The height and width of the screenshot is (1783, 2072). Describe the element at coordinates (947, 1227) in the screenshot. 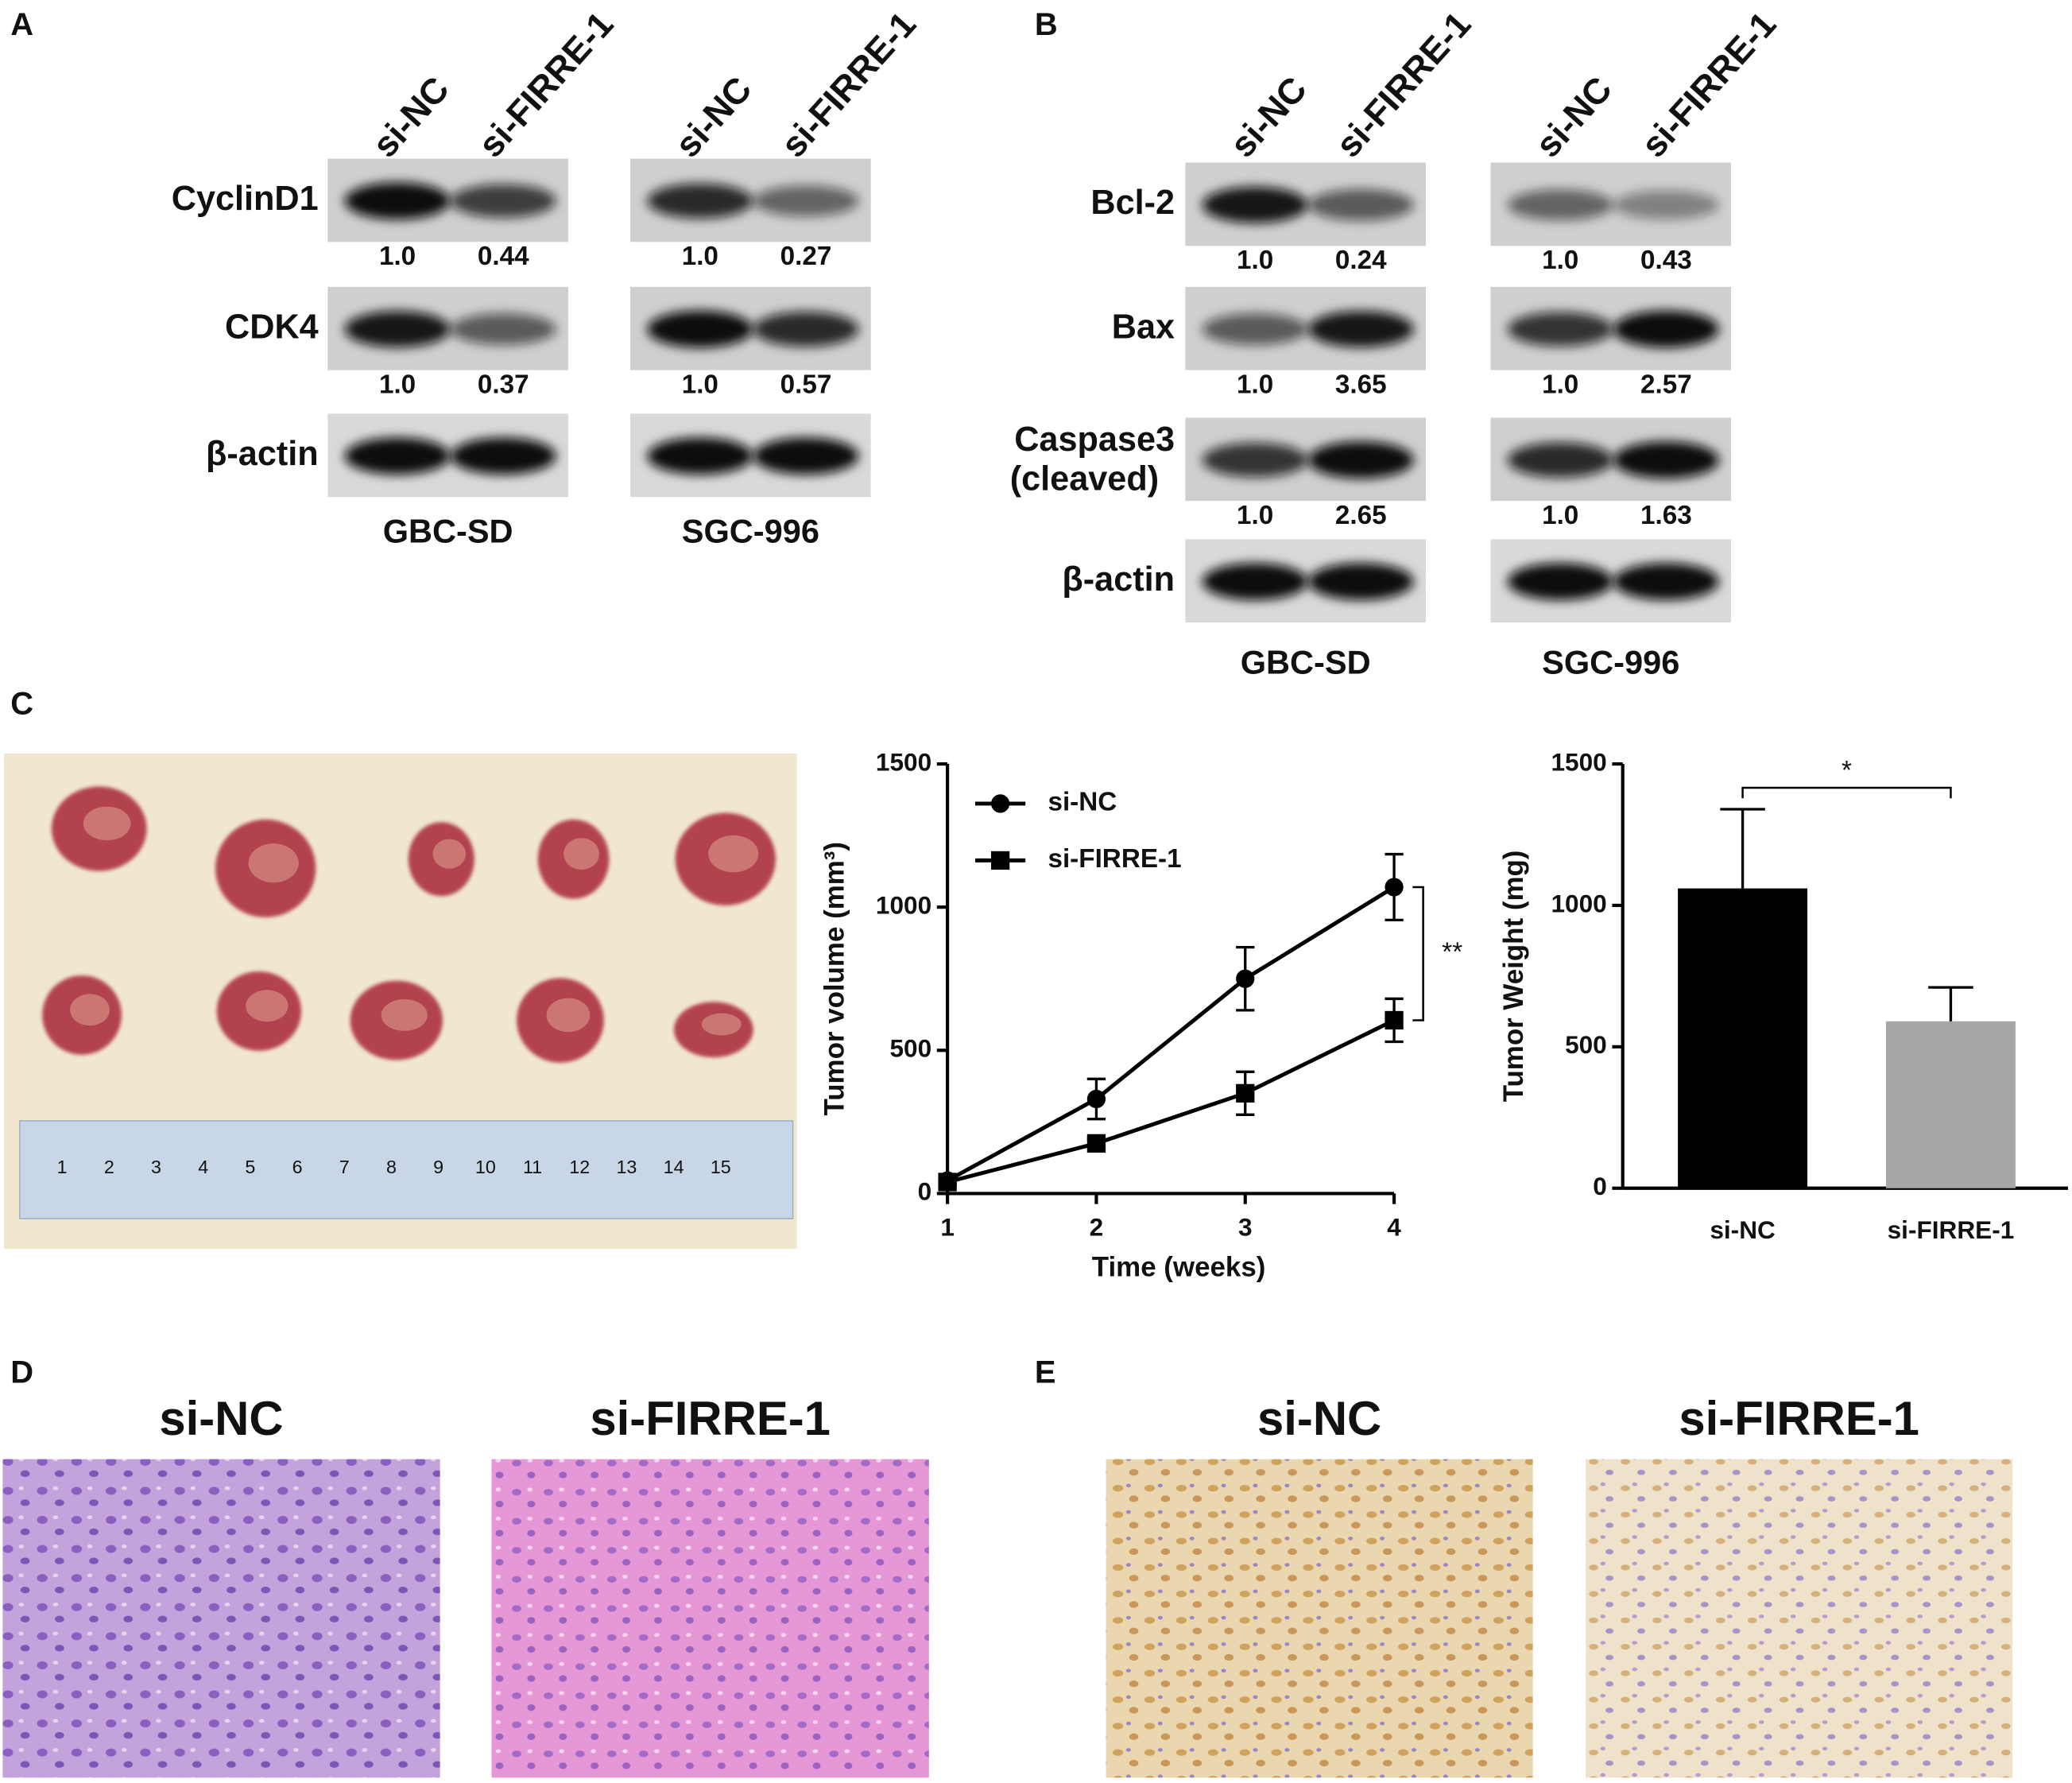

I see `x-tick-label: 1` at that location.